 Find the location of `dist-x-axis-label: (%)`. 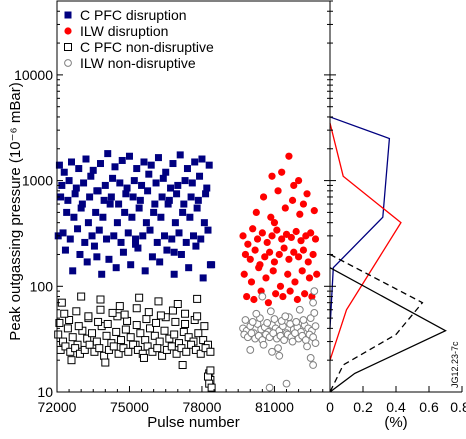

dist-x-axis-label: (%) is located at coordinates (395, 422).